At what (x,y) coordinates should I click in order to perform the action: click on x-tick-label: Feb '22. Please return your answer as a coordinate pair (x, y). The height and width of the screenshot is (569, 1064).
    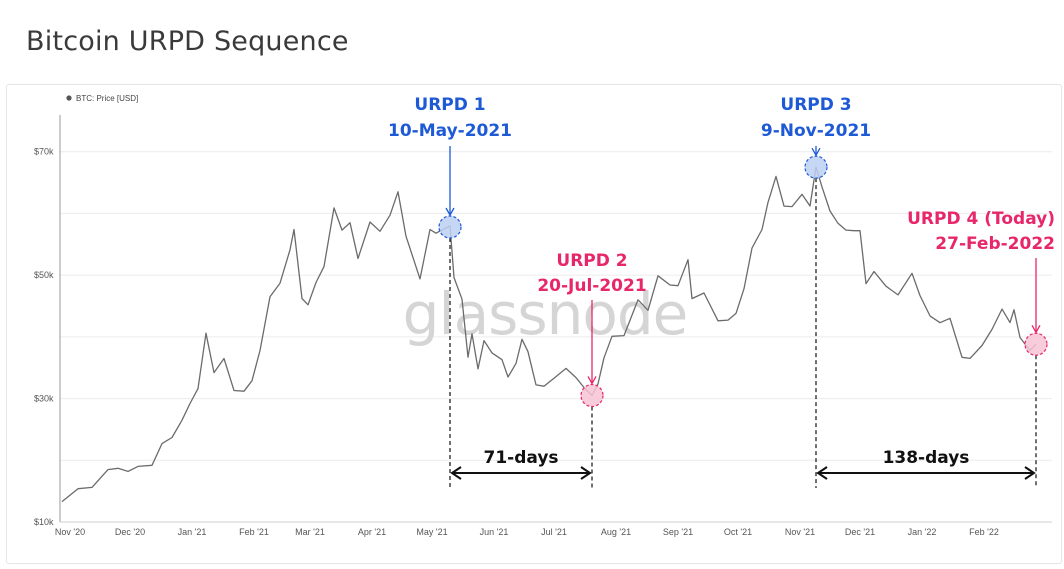
    Looking at the image, I should click on (984, 532).